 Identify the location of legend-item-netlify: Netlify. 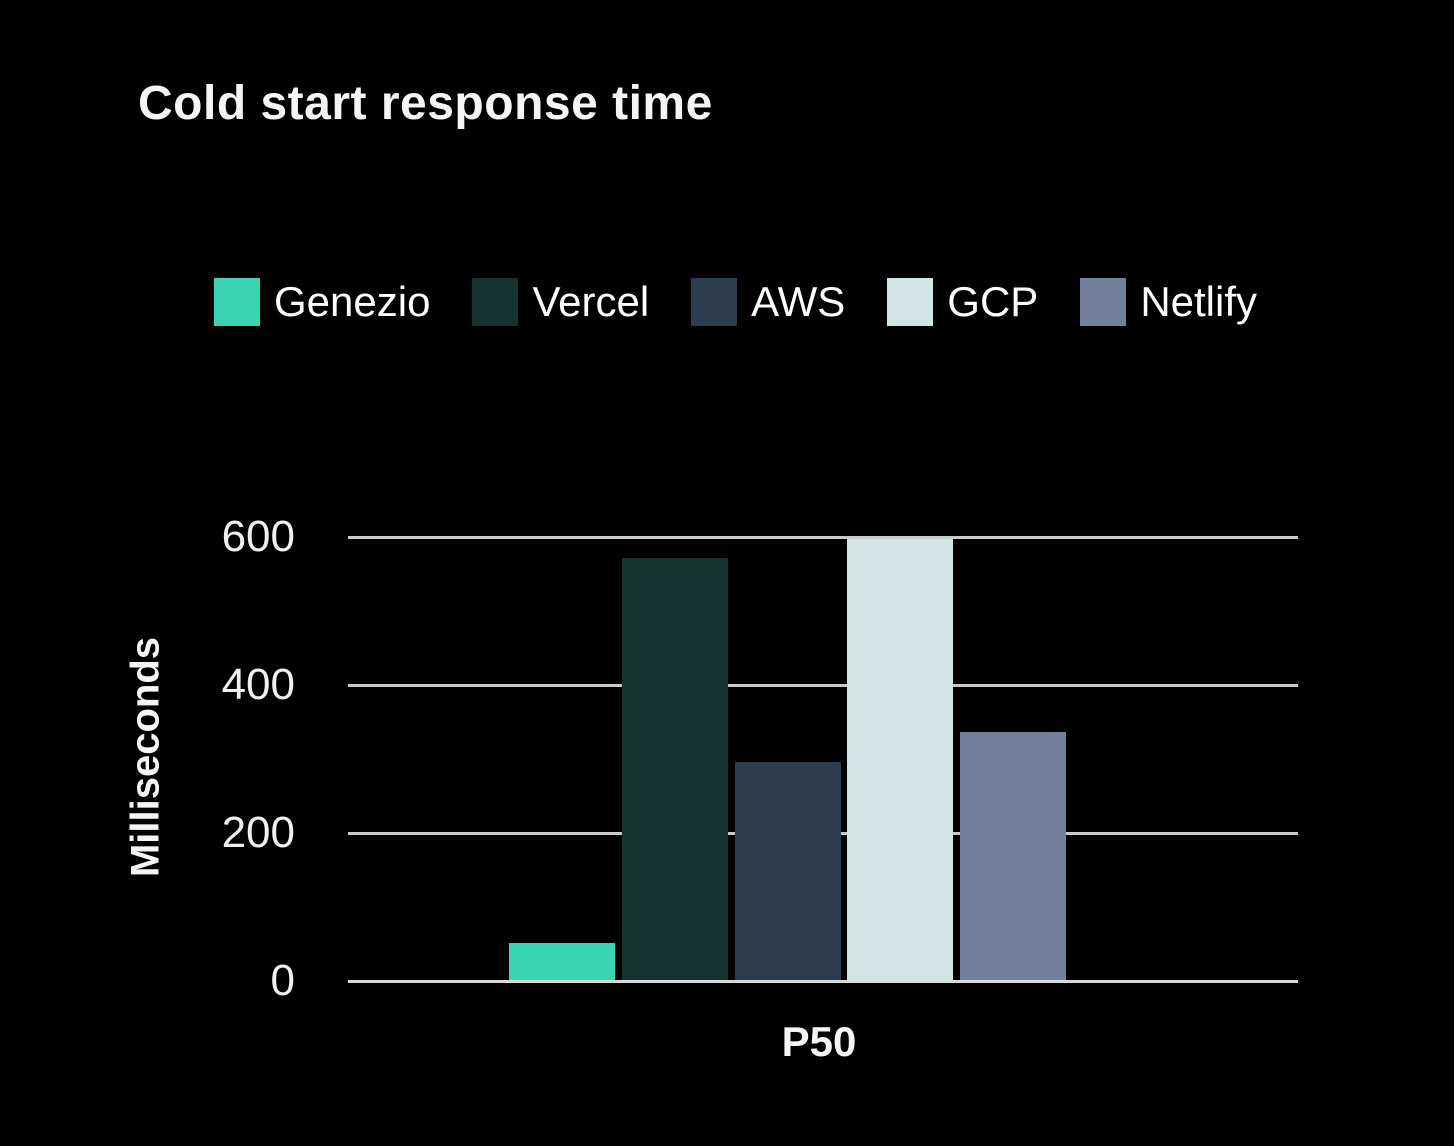
(1168, 302).